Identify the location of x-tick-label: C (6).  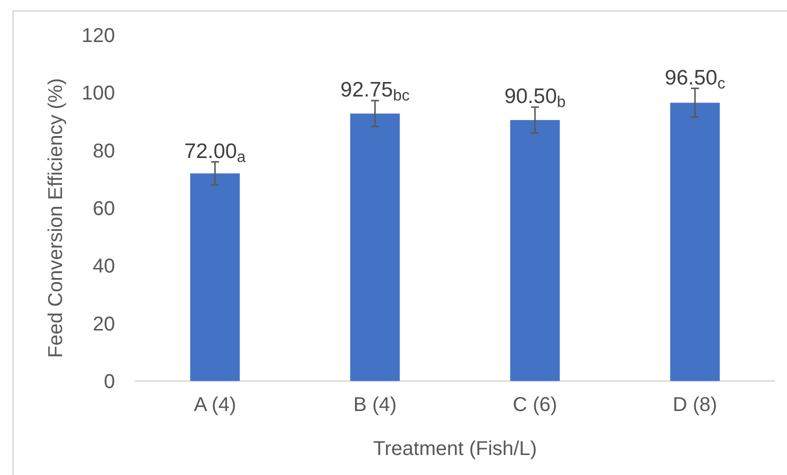
(535, 405).